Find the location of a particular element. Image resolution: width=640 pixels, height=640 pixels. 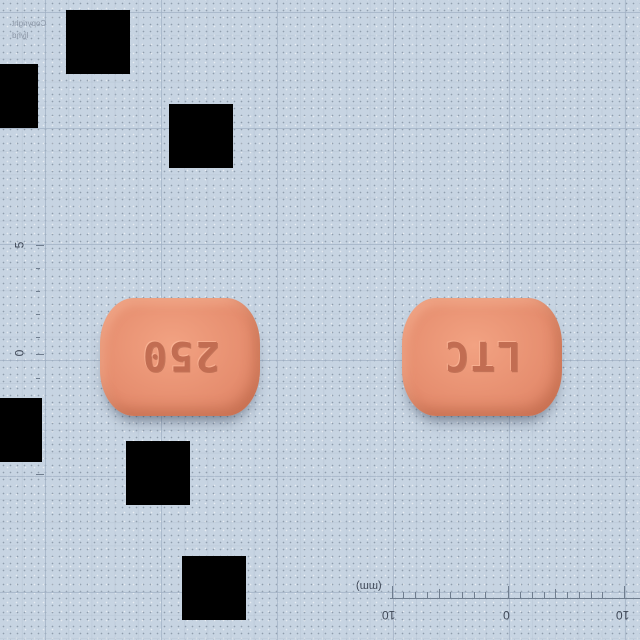

horizontal-ruler: (mm) 10 0 10 is located at coordinates (495, 602).